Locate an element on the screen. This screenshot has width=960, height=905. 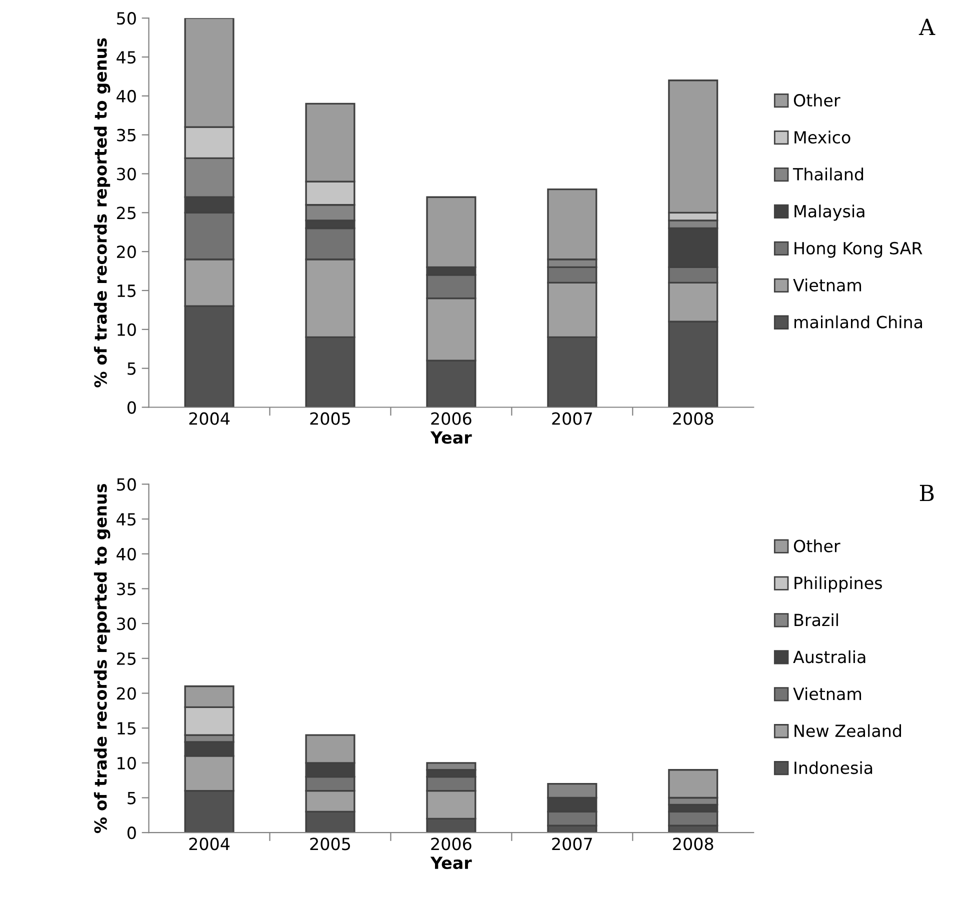
legend-label: Mexico is located at coordinates (822, 137).